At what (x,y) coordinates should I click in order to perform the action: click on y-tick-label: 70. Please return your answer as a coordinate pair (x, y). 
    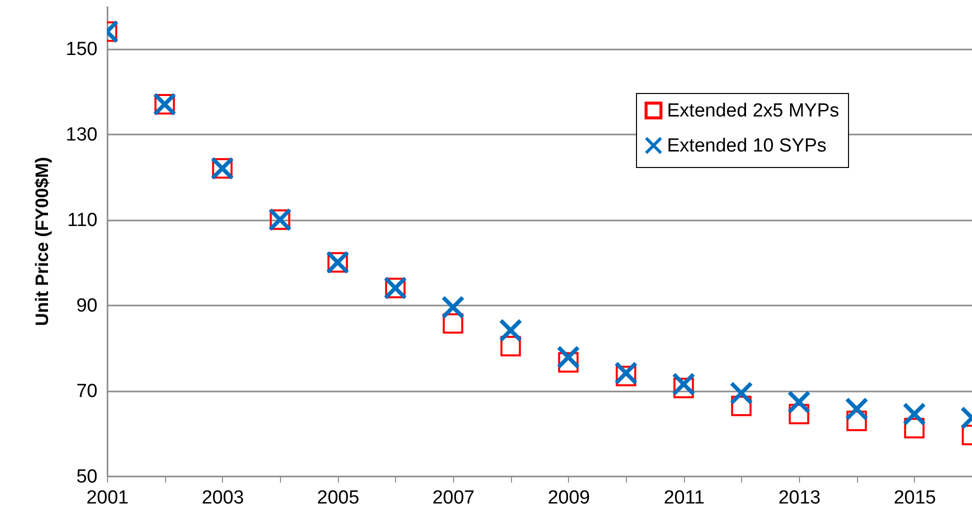
    Looking at the image, I should click on (87, 391).